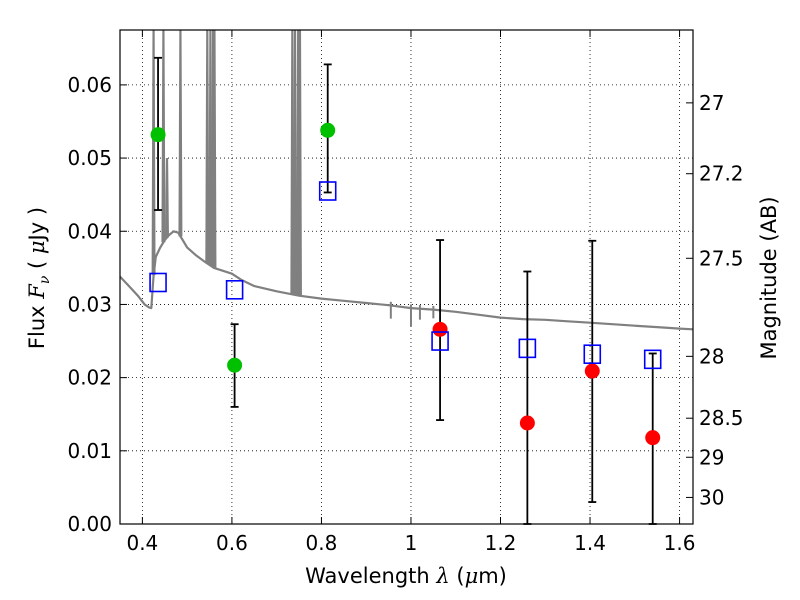 Image resolution: width=800 pixels, height=600 pixels. What do you see at coordinates (232, 543) in the screenshot?
I see `x-tick-label: 0.6` at bounding box center [232, 543].